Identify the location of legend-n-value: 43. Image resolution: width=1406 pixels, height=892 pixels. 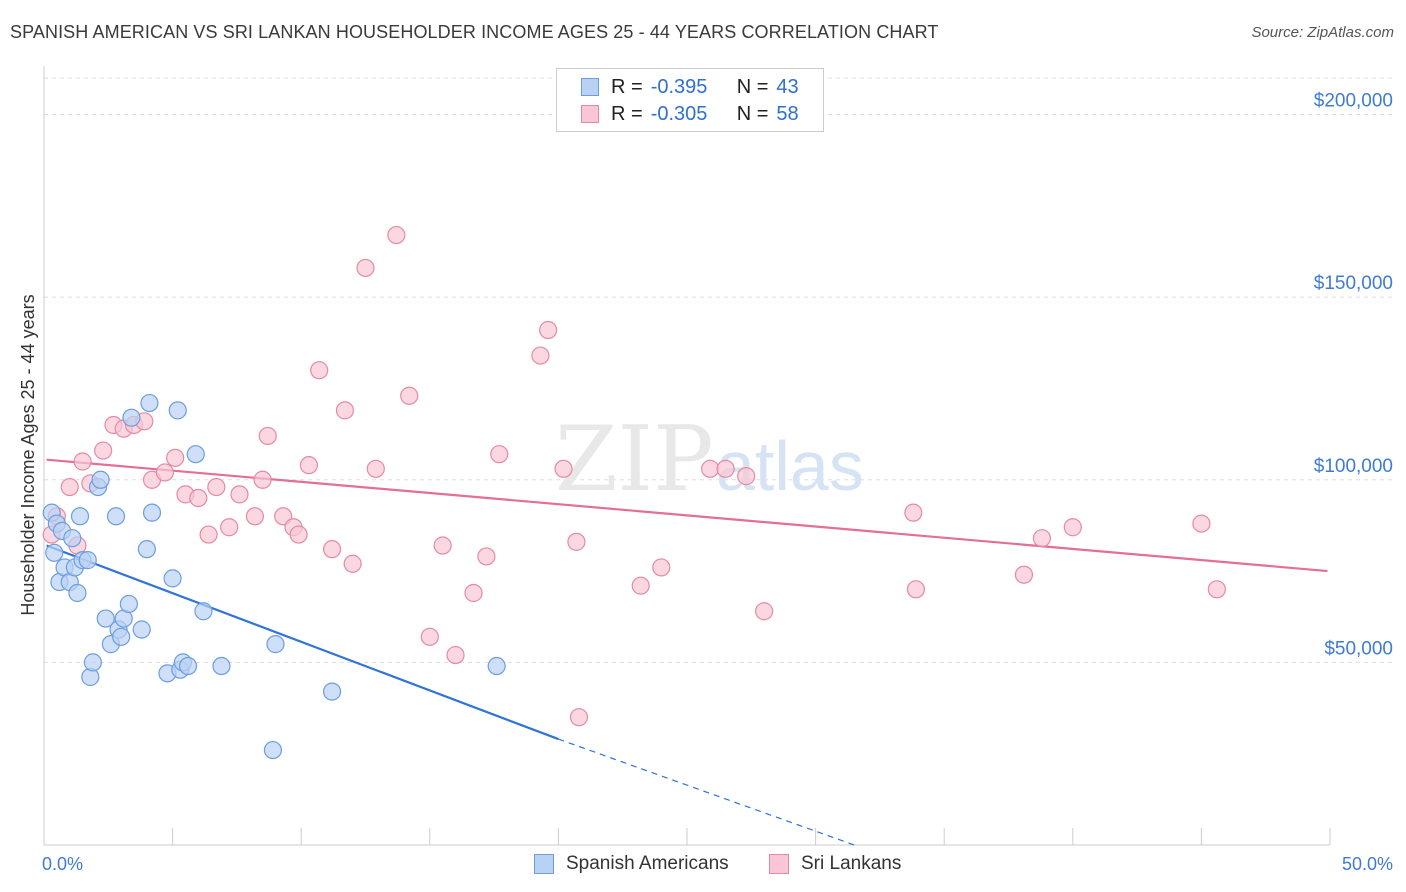
(787, 86).